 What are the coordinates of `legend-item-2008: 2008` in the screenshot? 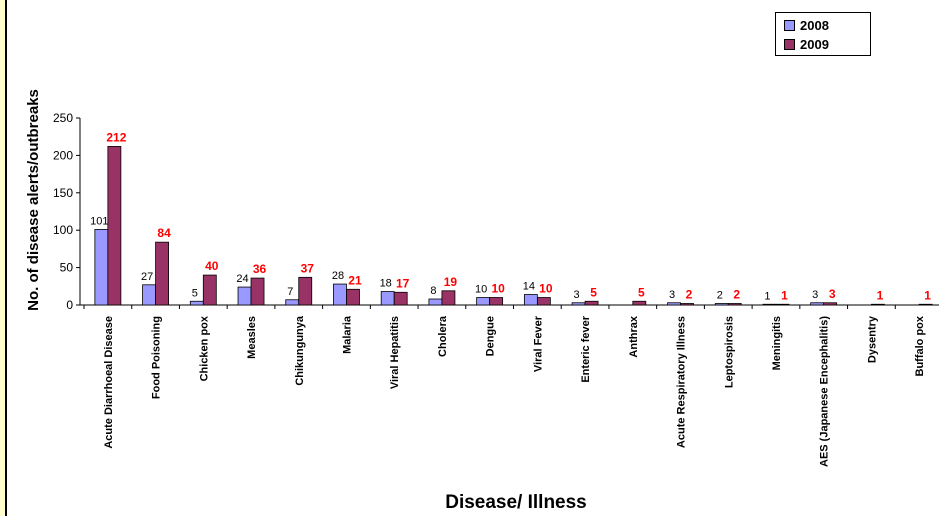 It's located at (806, 25).